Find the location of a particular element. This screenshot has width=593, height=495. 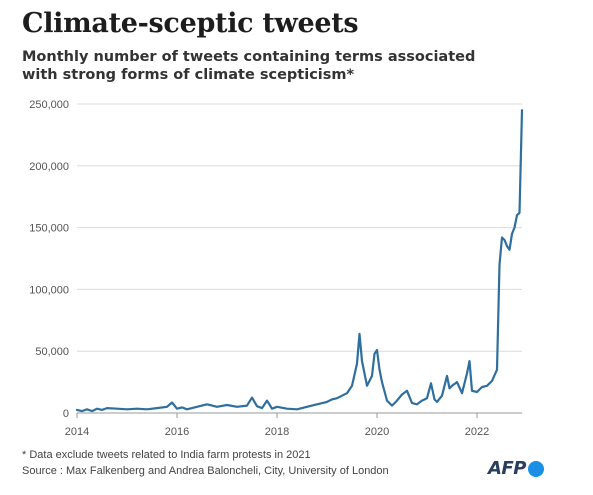

x-tick-label: 2020 is located at coordinates (377, 432).